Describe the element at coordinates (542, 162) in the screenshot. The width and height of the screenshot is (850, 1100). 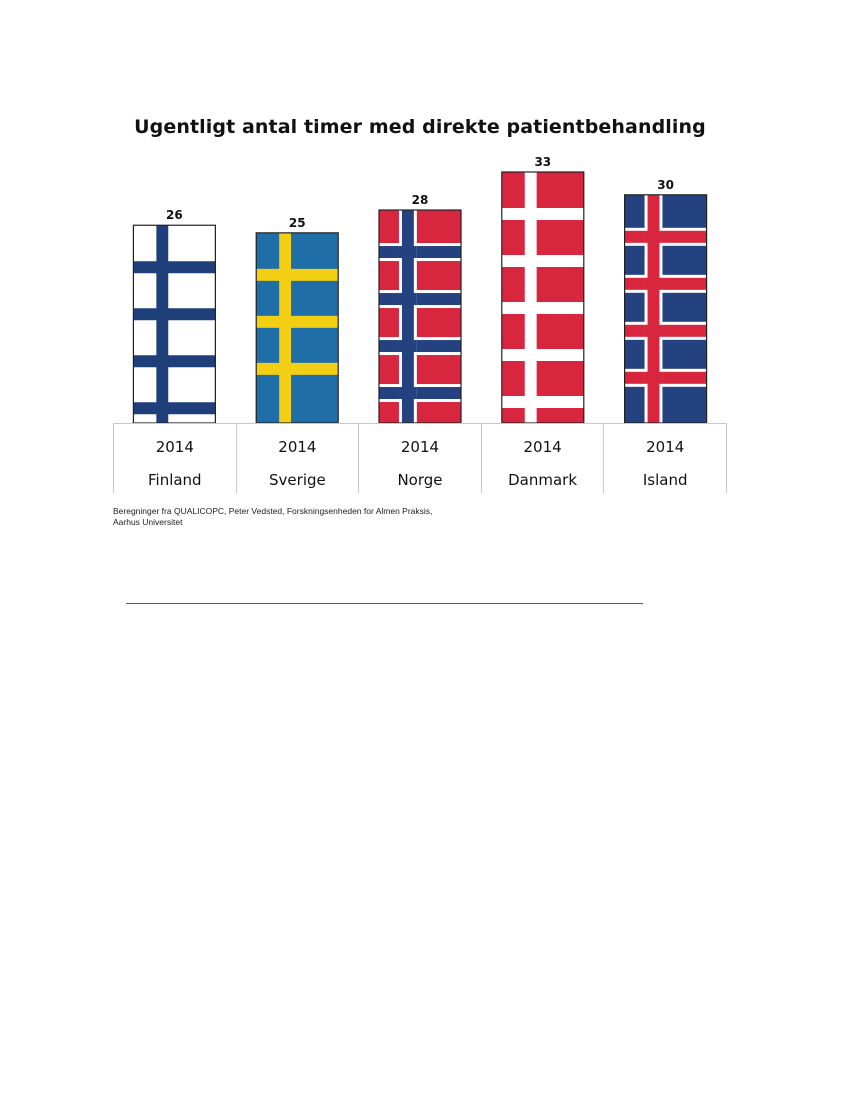
I see `value-label-danmark: 33` at that location.